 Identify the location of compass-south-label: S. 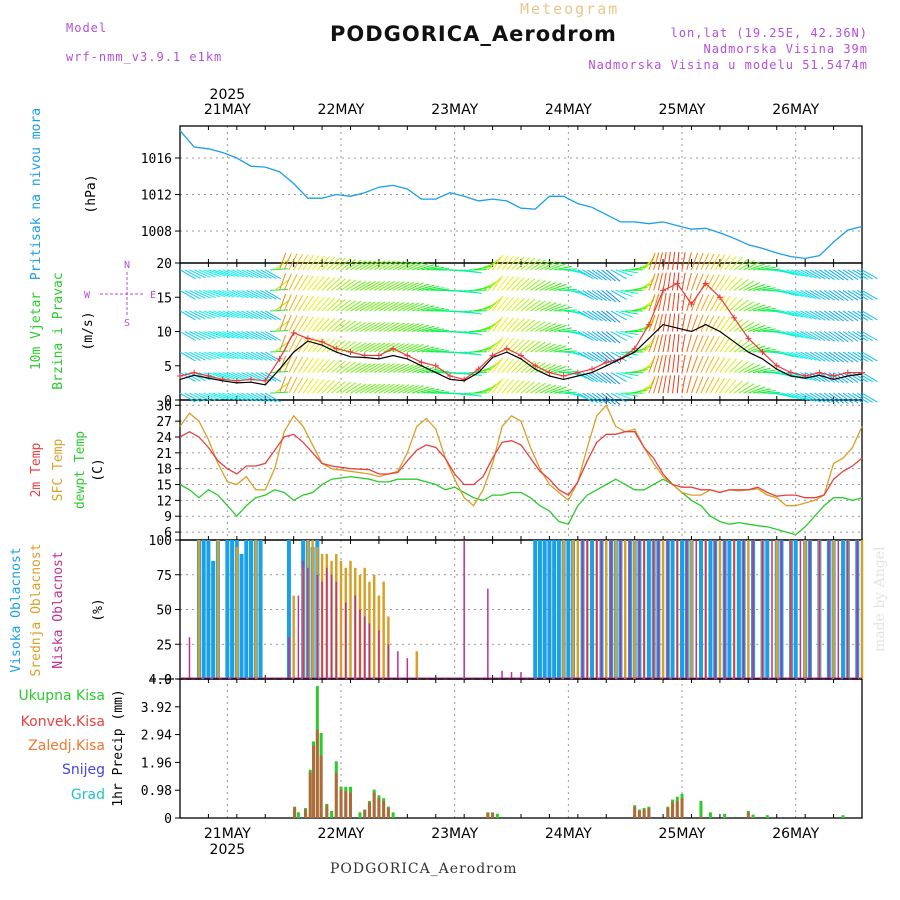
(127, 323).